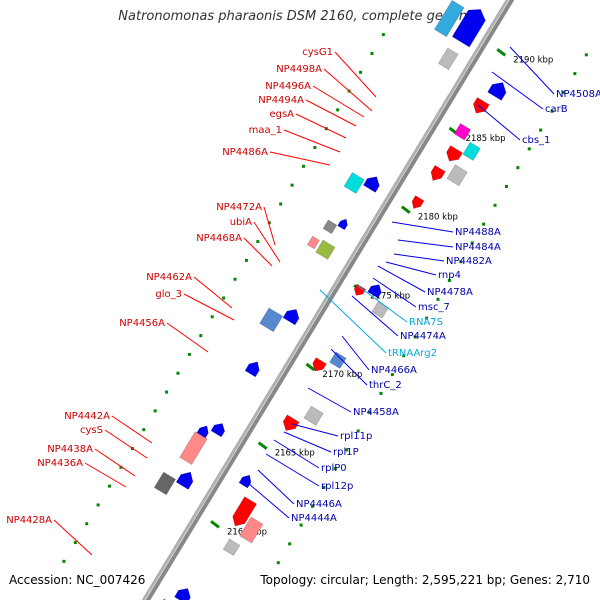  I want to click on gene-label-left: NP4436A, so click(60, 463).